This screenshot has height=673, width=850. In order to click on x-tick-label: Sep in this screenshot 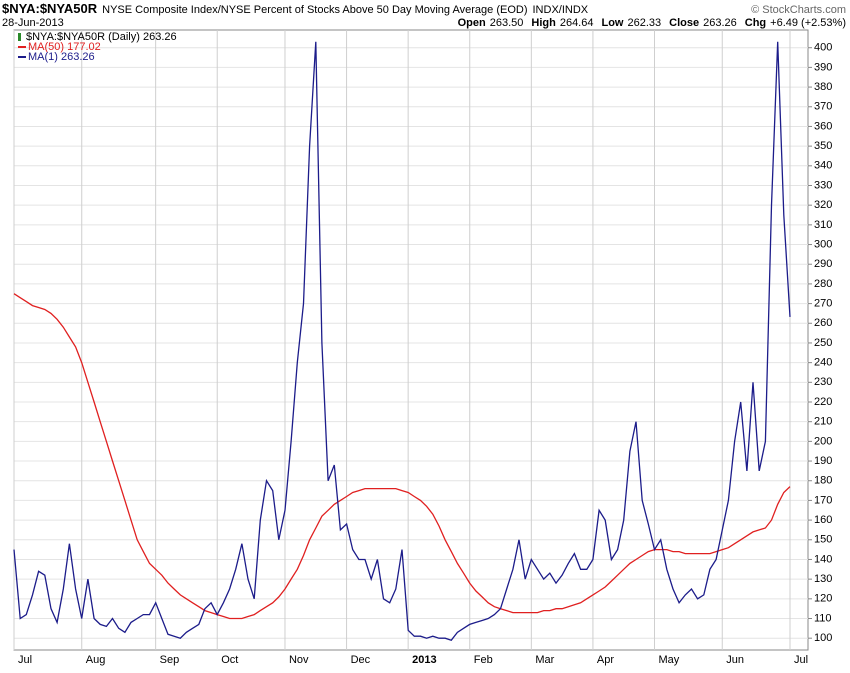, I will do `click(170, 660)`.